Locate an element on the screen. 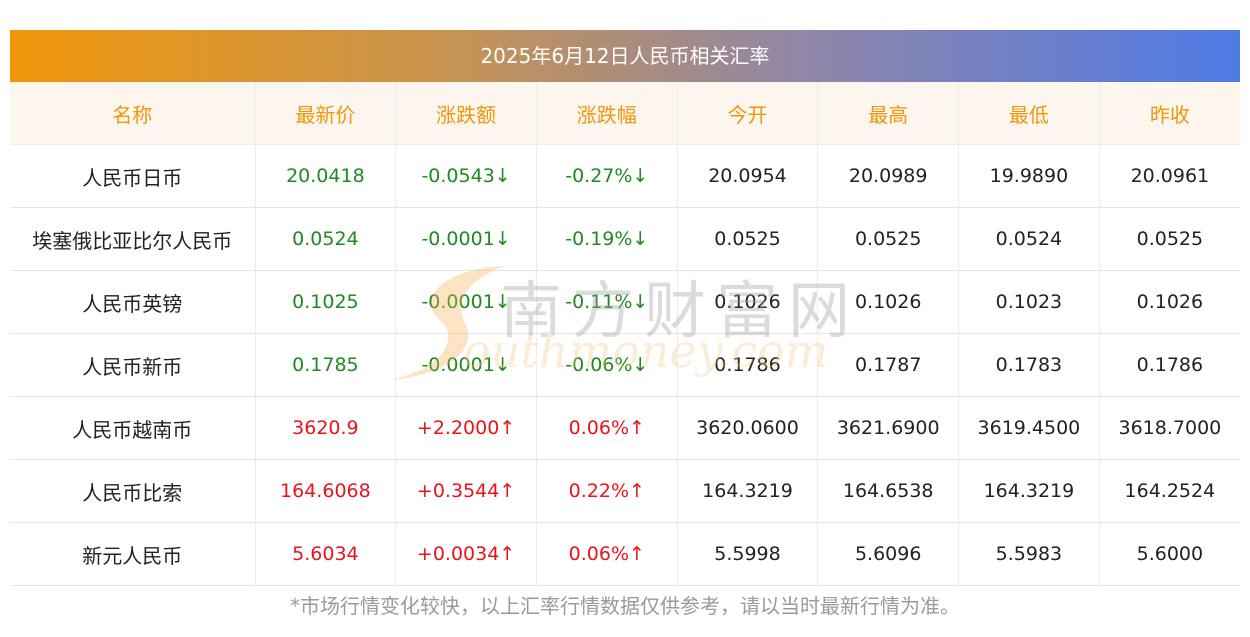 Image resolution: width=1250 pixels, height=637 pixels. cell-change: +2.2000↑ is located at coordinates (466, 428).